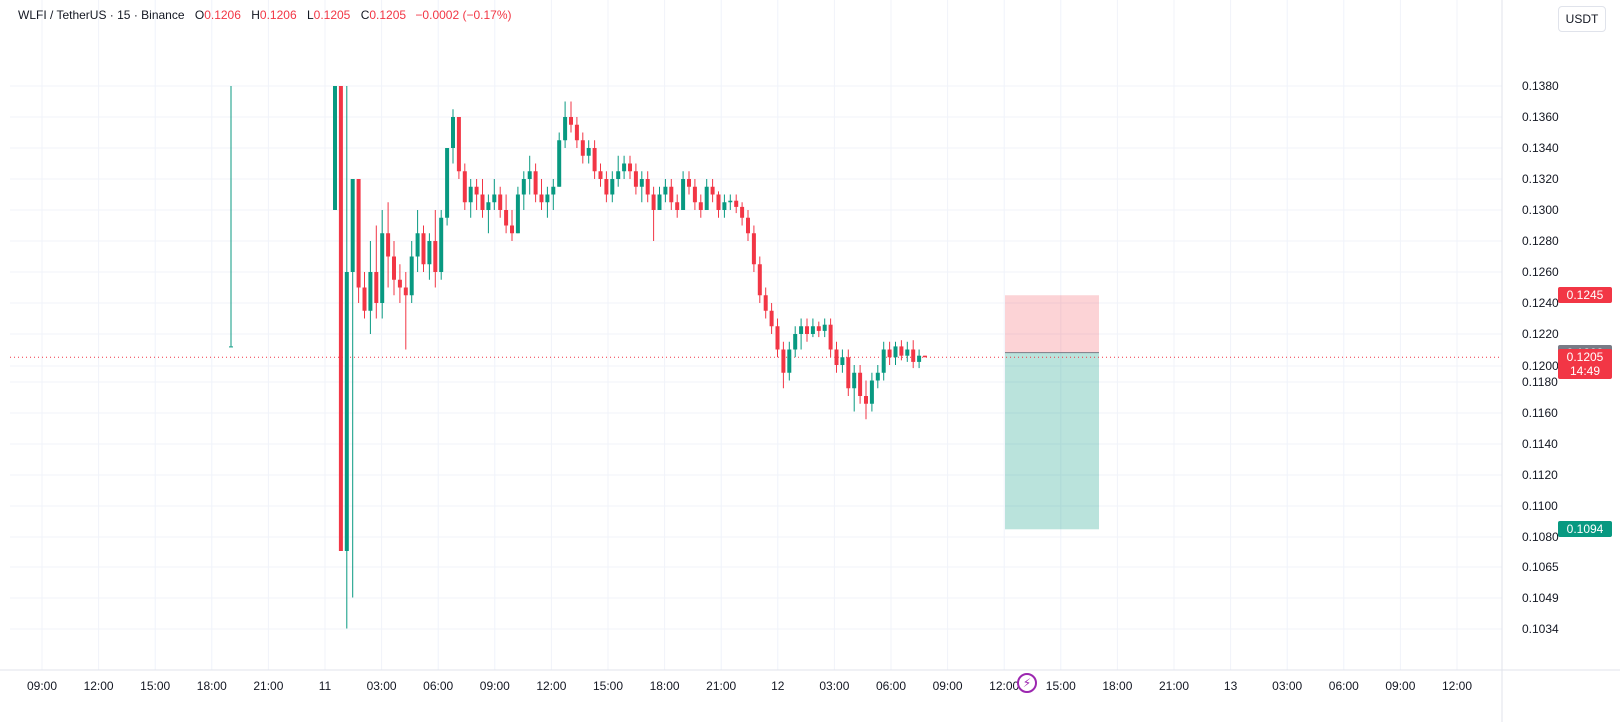 The width and height of the screenshot is (1620, 722). I want to click on price-tick-label: 0.1240, so click(1540, 303).